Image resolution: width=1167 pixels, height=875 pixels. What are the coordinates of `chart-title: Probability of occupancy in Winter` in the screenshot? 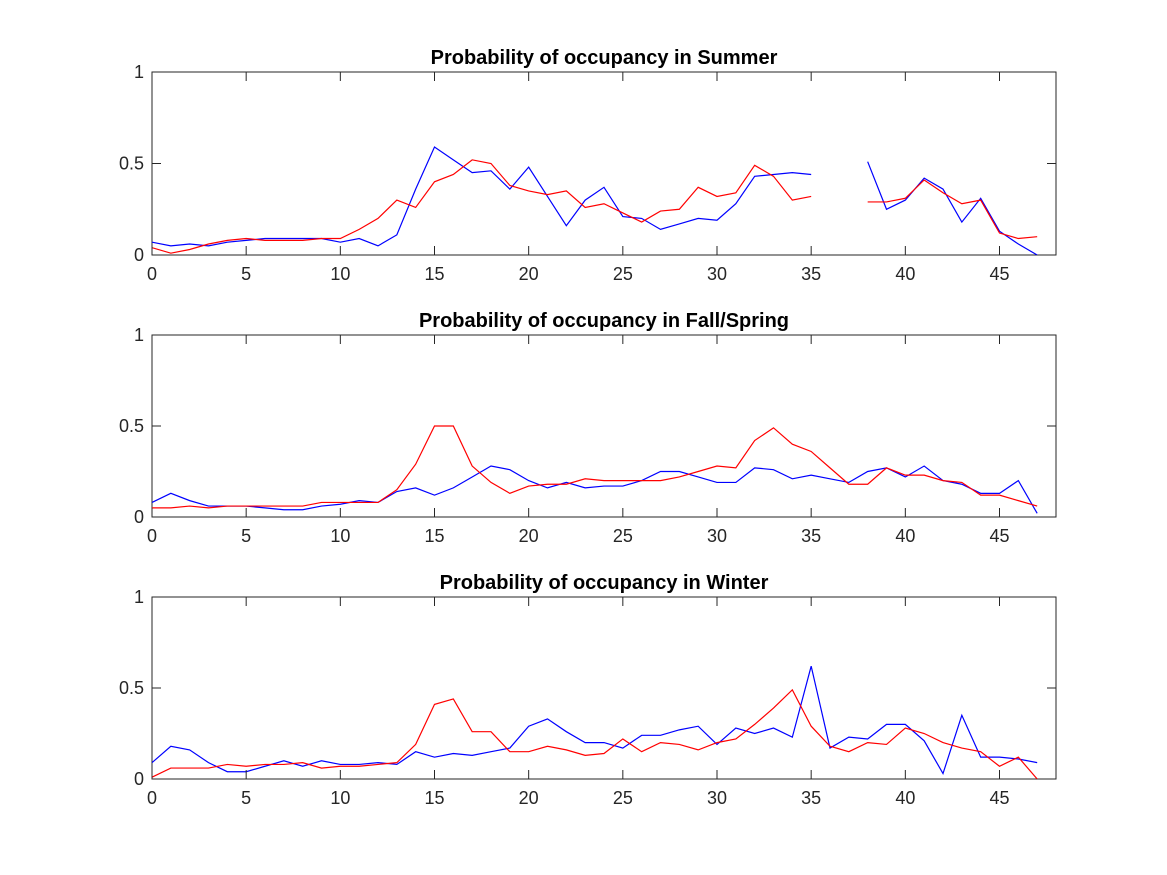 It's located at (604, 583).